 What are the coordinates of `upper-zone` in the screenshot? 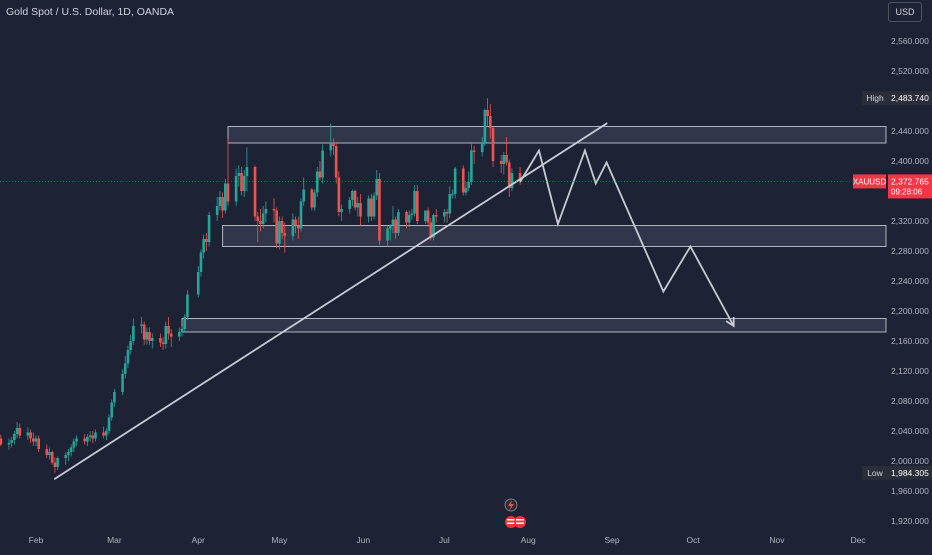 It's located at (557, 135).